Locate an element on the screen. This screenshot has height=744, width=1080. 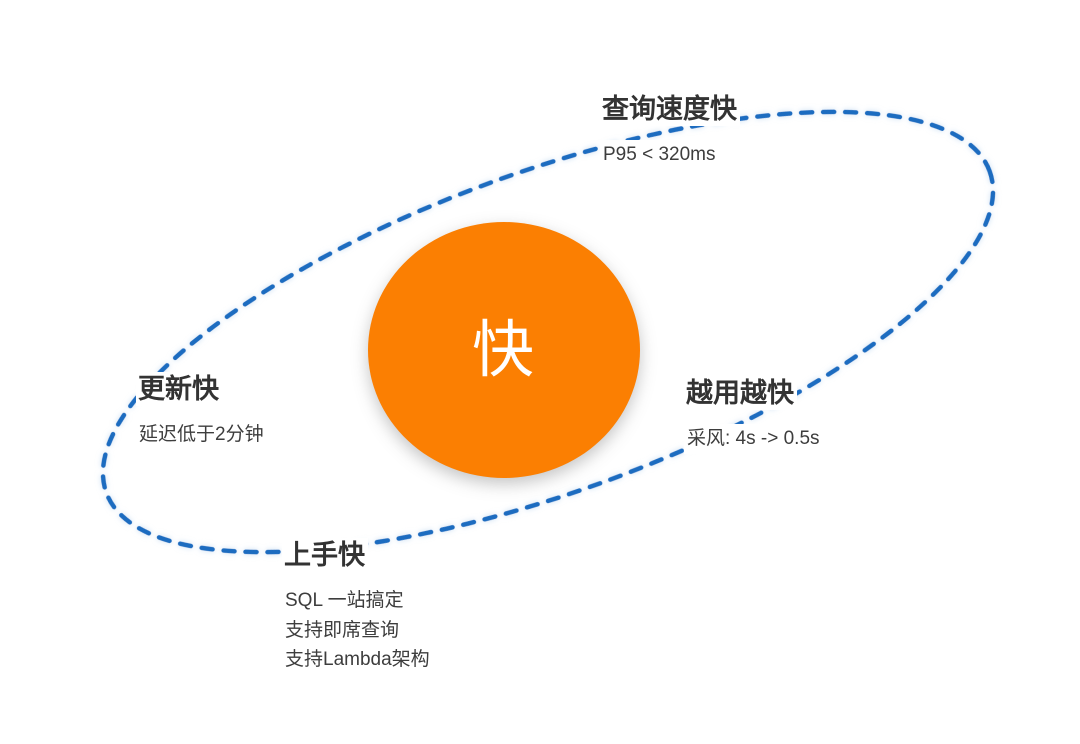
callout-update-speed: 更新快 延迟低于2分钟 is located at coordinates (201, 411).